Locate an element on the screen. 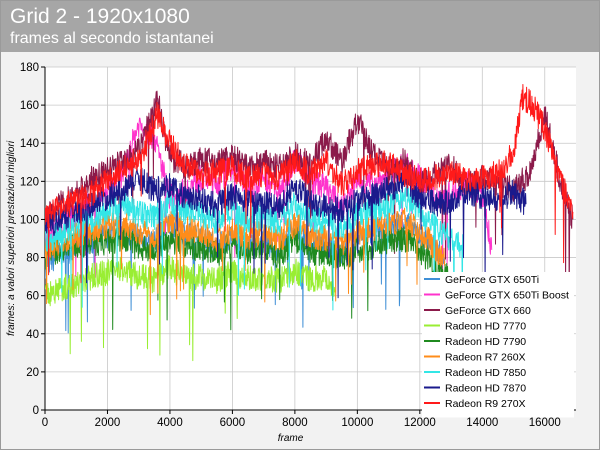 This screenshot has width=600, height=450. legend-entry: GeForce GTX 650Ti is located at coordinates (492, 280).